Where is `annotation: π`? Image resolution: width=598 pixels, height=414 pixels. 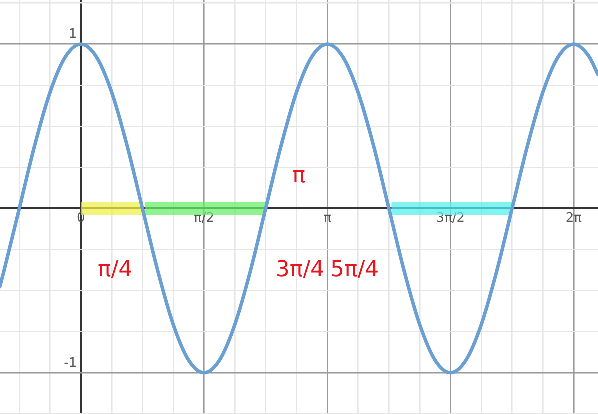 annotation: π is located at coordinates (299, 175).